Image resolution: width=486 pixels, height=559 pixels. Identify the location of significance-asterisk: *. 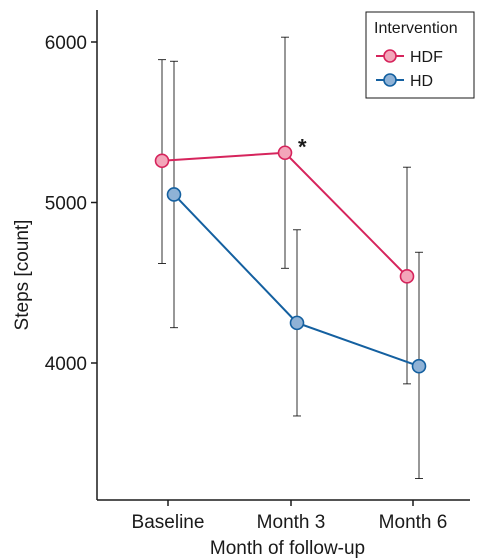
(302, 147).